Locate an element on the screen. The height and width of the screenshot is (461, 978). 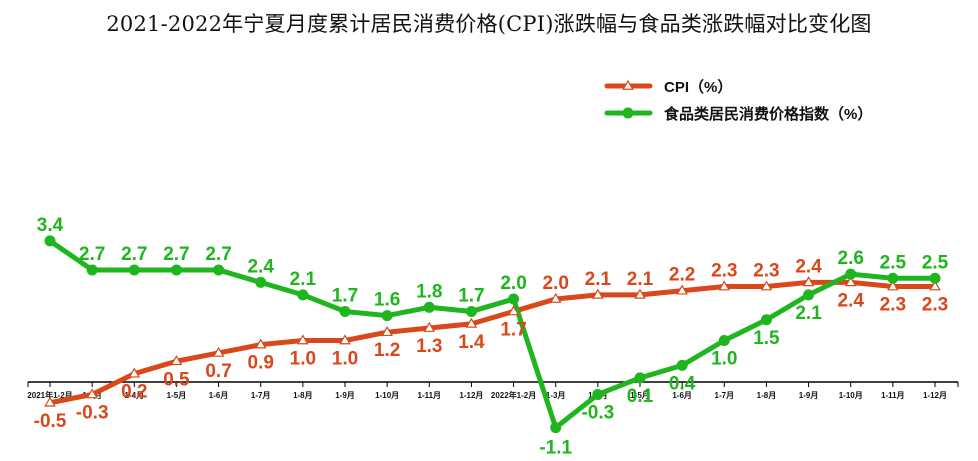
food-data-label: 1.0 is located at coordinates (724, 359).